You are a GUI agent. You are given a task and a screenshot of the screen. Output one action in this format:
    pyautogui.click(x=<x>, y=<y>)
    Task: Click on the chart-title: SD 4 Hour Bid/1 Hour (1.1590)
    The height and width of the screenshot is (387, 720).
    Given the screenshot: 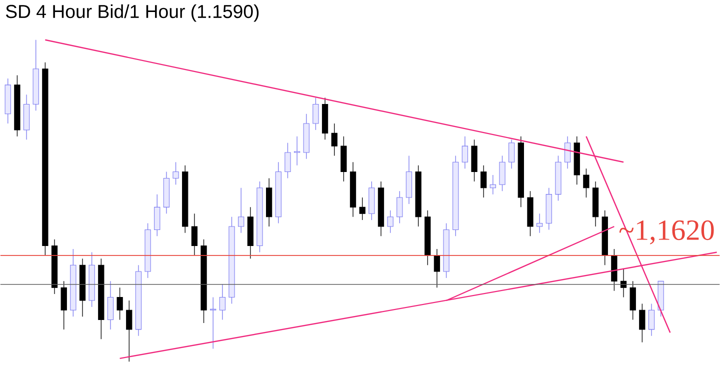 What is the action you would take?
    pyautogui.click(x=132, y=13)
    